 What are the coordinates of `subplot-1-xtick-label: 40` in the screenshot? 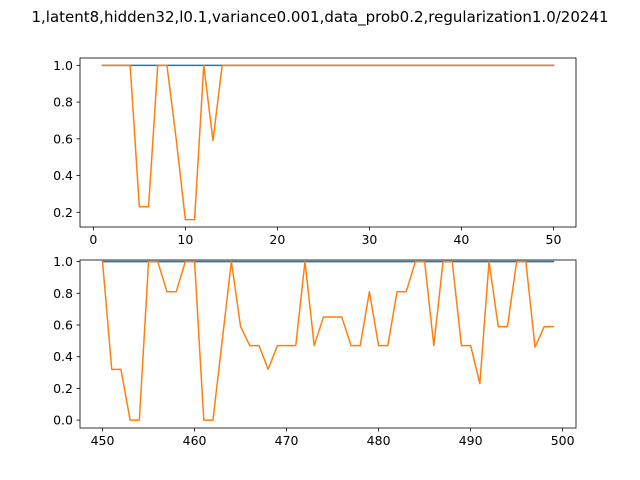 It's located at (461, 239).